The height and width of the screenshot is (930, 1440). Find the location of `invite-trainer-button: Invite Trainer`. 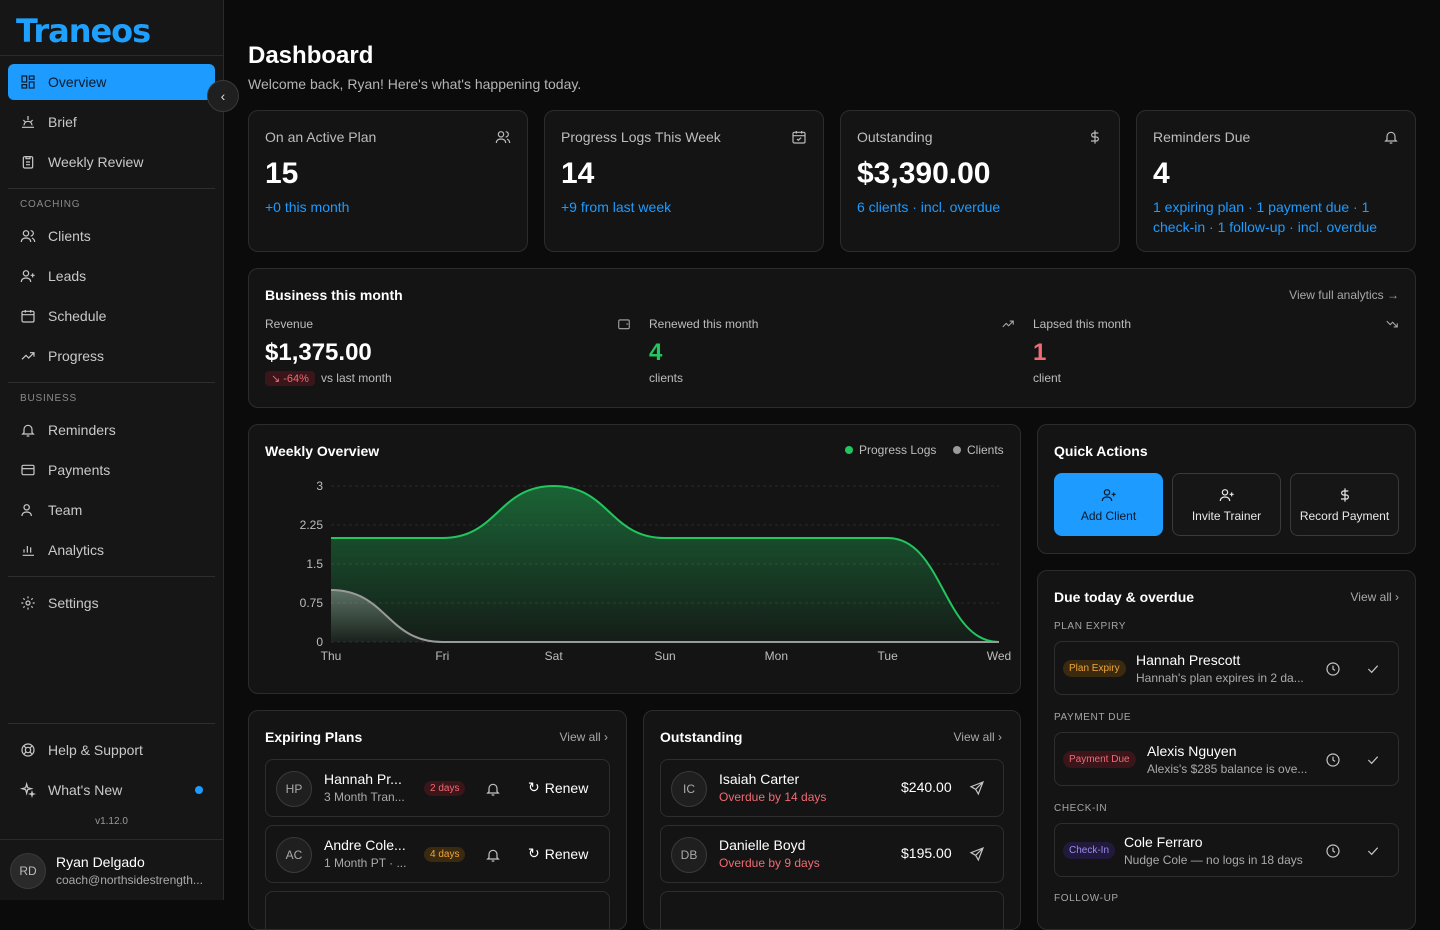

invite-trainer-button: Invite Trainer is located at coordinates (1226, 504).